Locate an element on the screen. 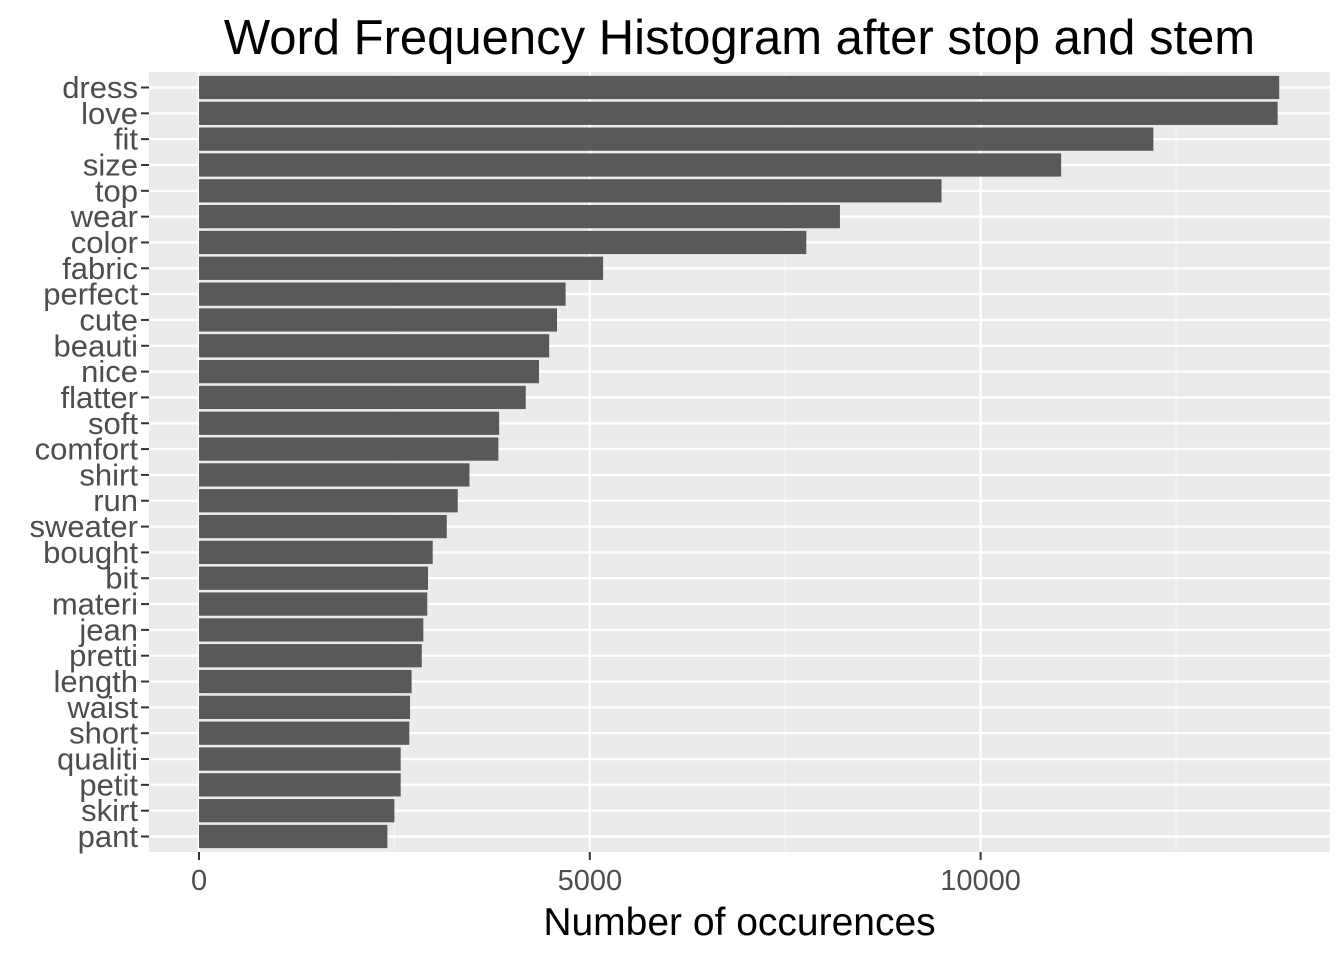  x-tick-label: 0 is located at coordinates (199, 881).